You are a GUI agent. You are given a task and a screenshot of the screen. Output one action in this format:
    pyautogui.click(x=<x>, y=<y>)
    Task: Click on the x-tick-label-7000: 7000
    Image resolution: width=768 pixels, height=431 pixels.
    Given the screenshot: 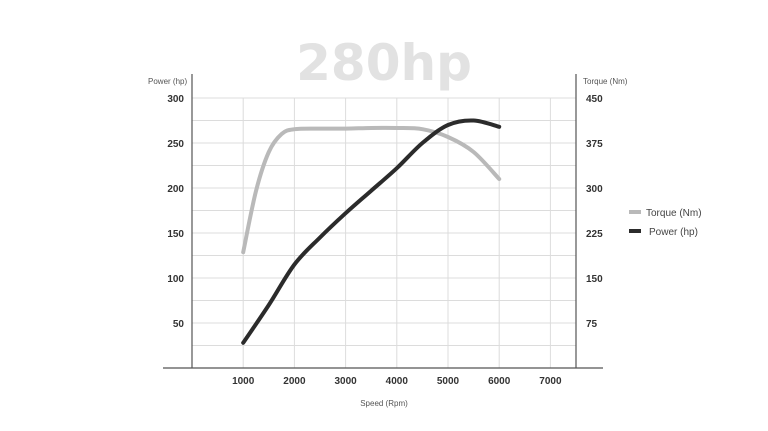 What is the action you would take?
    pyautogui.click(x=550, y=381)
    